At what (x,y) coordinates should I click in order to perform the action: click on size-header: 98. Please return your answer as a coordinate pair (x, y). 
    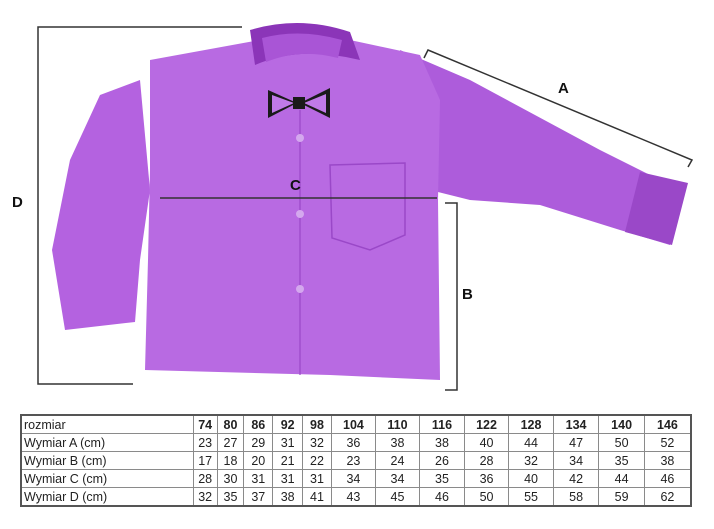
    Looking at the image, I should click on (317, 424).